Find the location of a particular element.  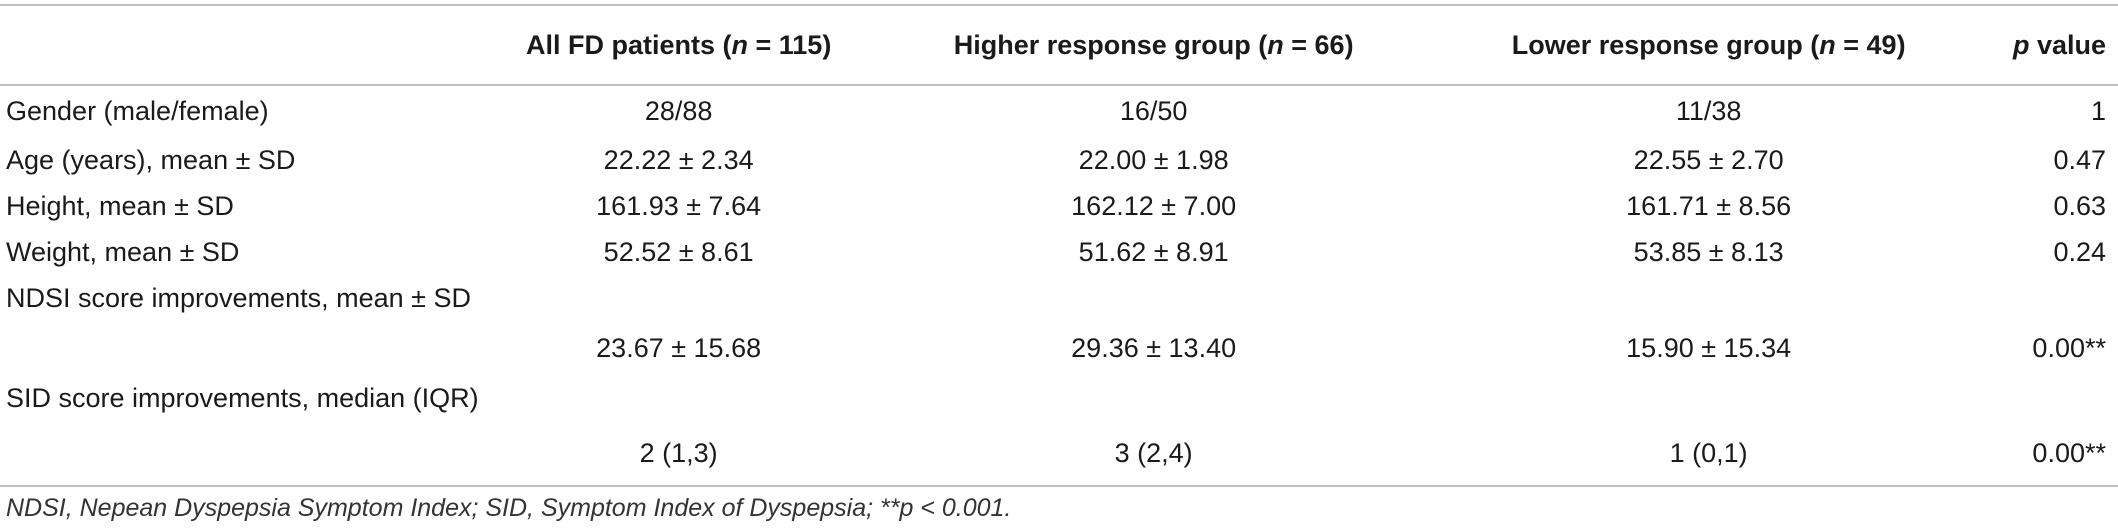

cell-higher: 3 (2,4) is located at coordinates (1153, 454).